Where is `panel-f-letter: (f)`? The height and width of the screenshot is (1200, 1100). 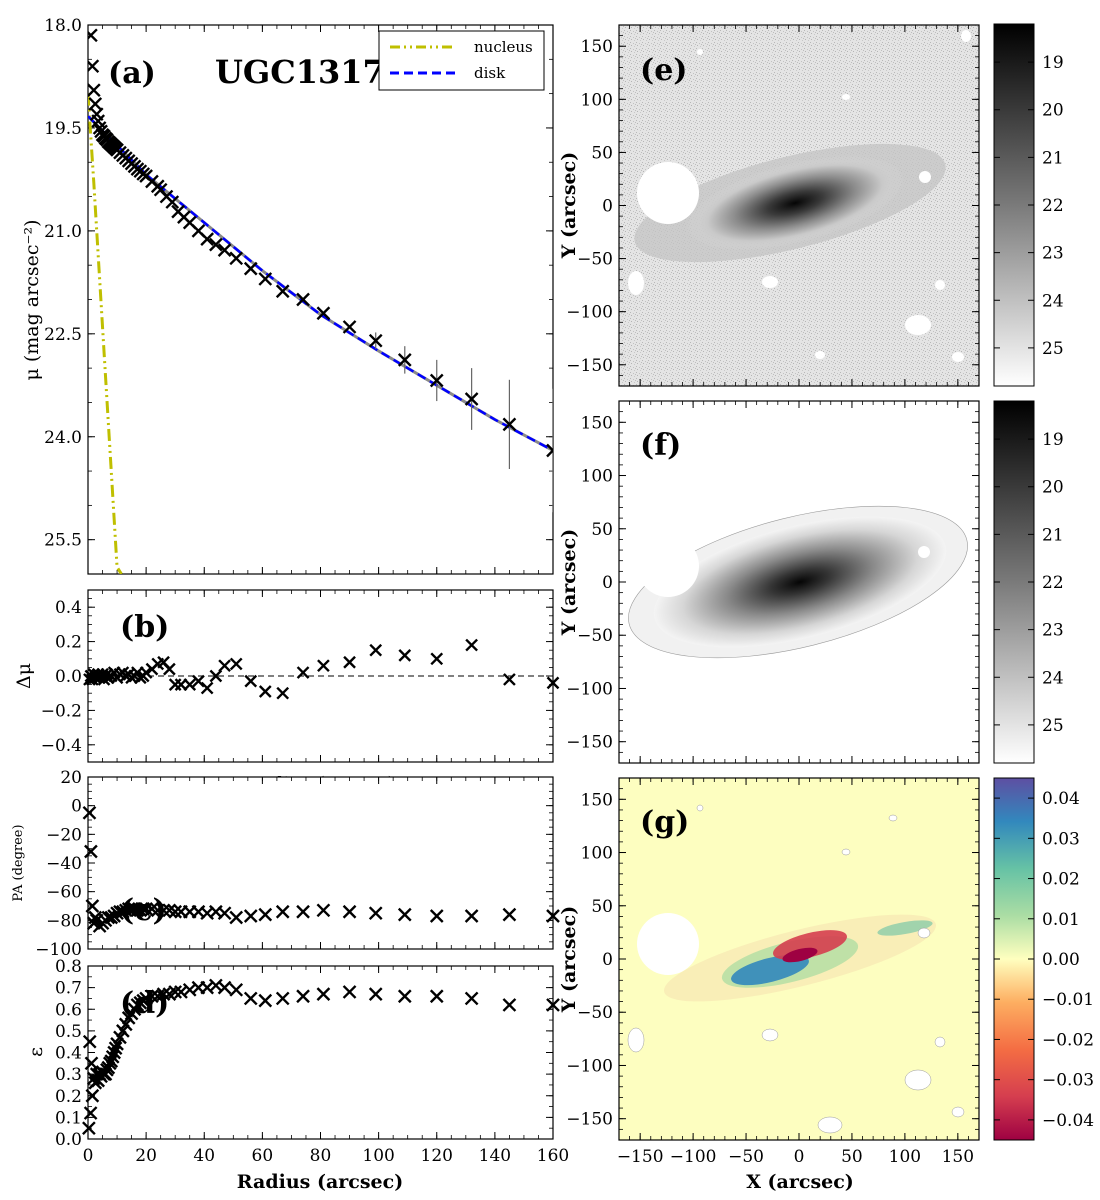
panel-f-letter: (f) is located at coordinates (660, 445).